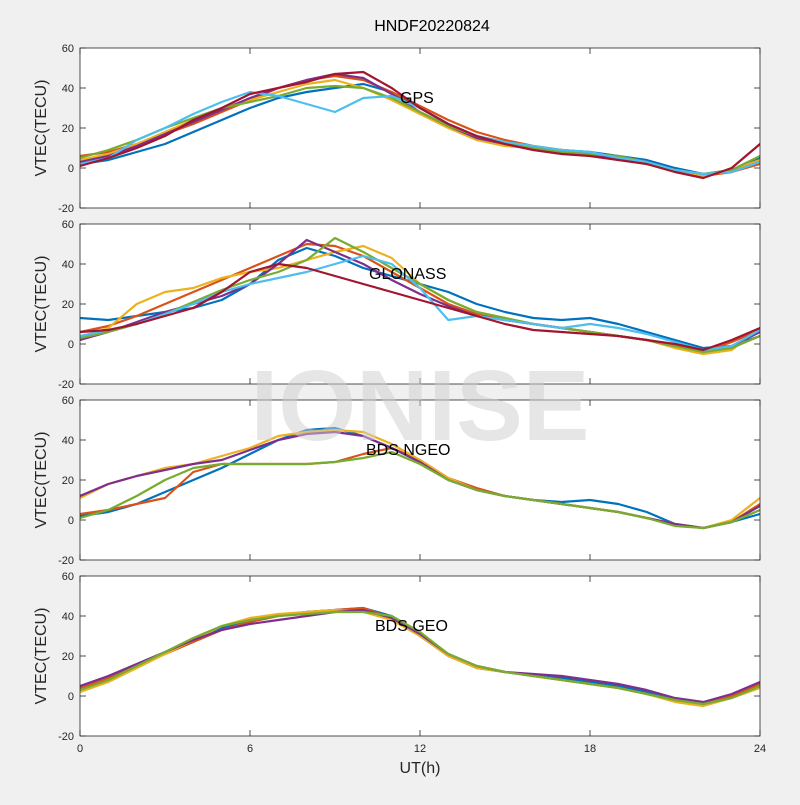 The image size is (800, 805). What do you see at coordinates (420, 749) in the screenshot?
I see `x-tick-label: 12` at bounding box center [420, 749].